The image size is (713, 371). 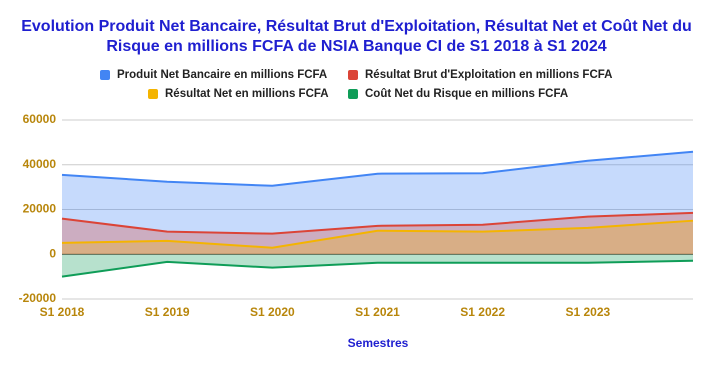 I want to click on x-tick-label: S1 2019, so click(x=167, y=312).